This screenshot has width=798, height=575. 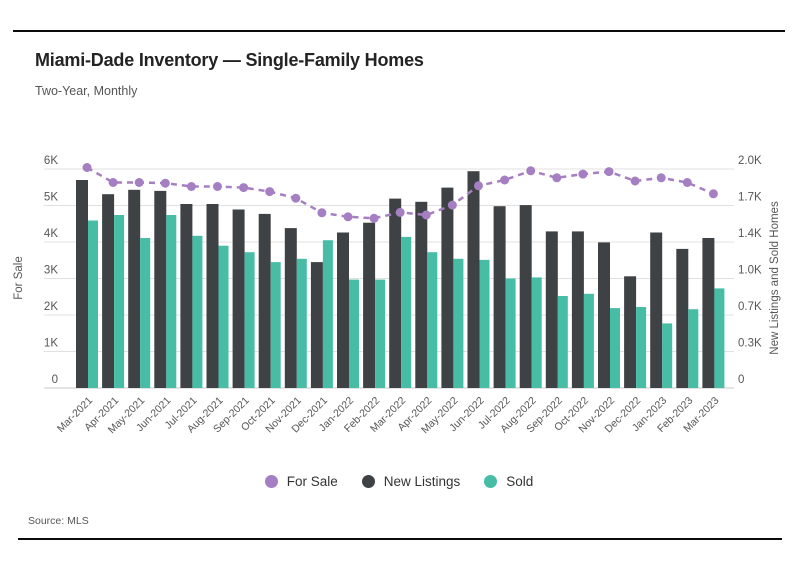 What do you see at coordinates (741, 380) in the screenshot?
I see `right-axis-tick: 0` at bounding box center [741, 380].